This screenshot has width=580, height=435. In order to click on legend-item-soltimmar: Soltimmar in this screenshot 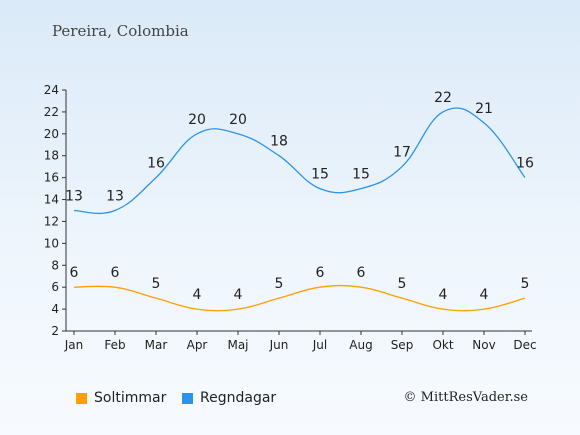, I will do `click(121, 398)`.